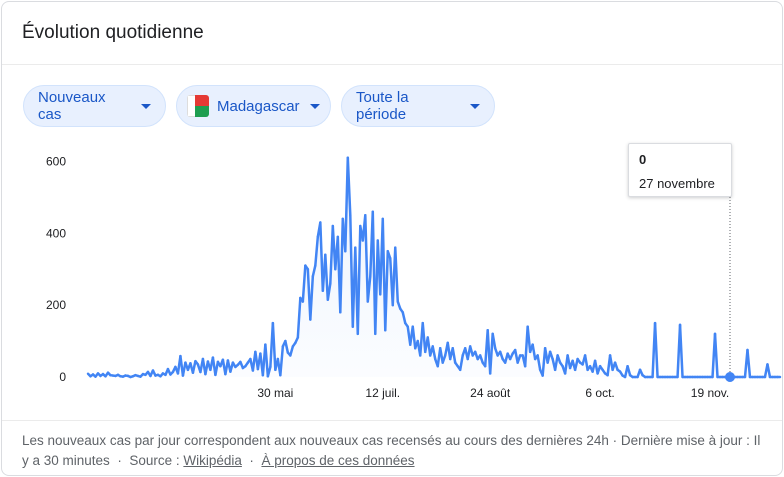 Image resolution: width=784 pixels, height=477 pixels. I want to click on hover-point-marker, so click(730, 377).